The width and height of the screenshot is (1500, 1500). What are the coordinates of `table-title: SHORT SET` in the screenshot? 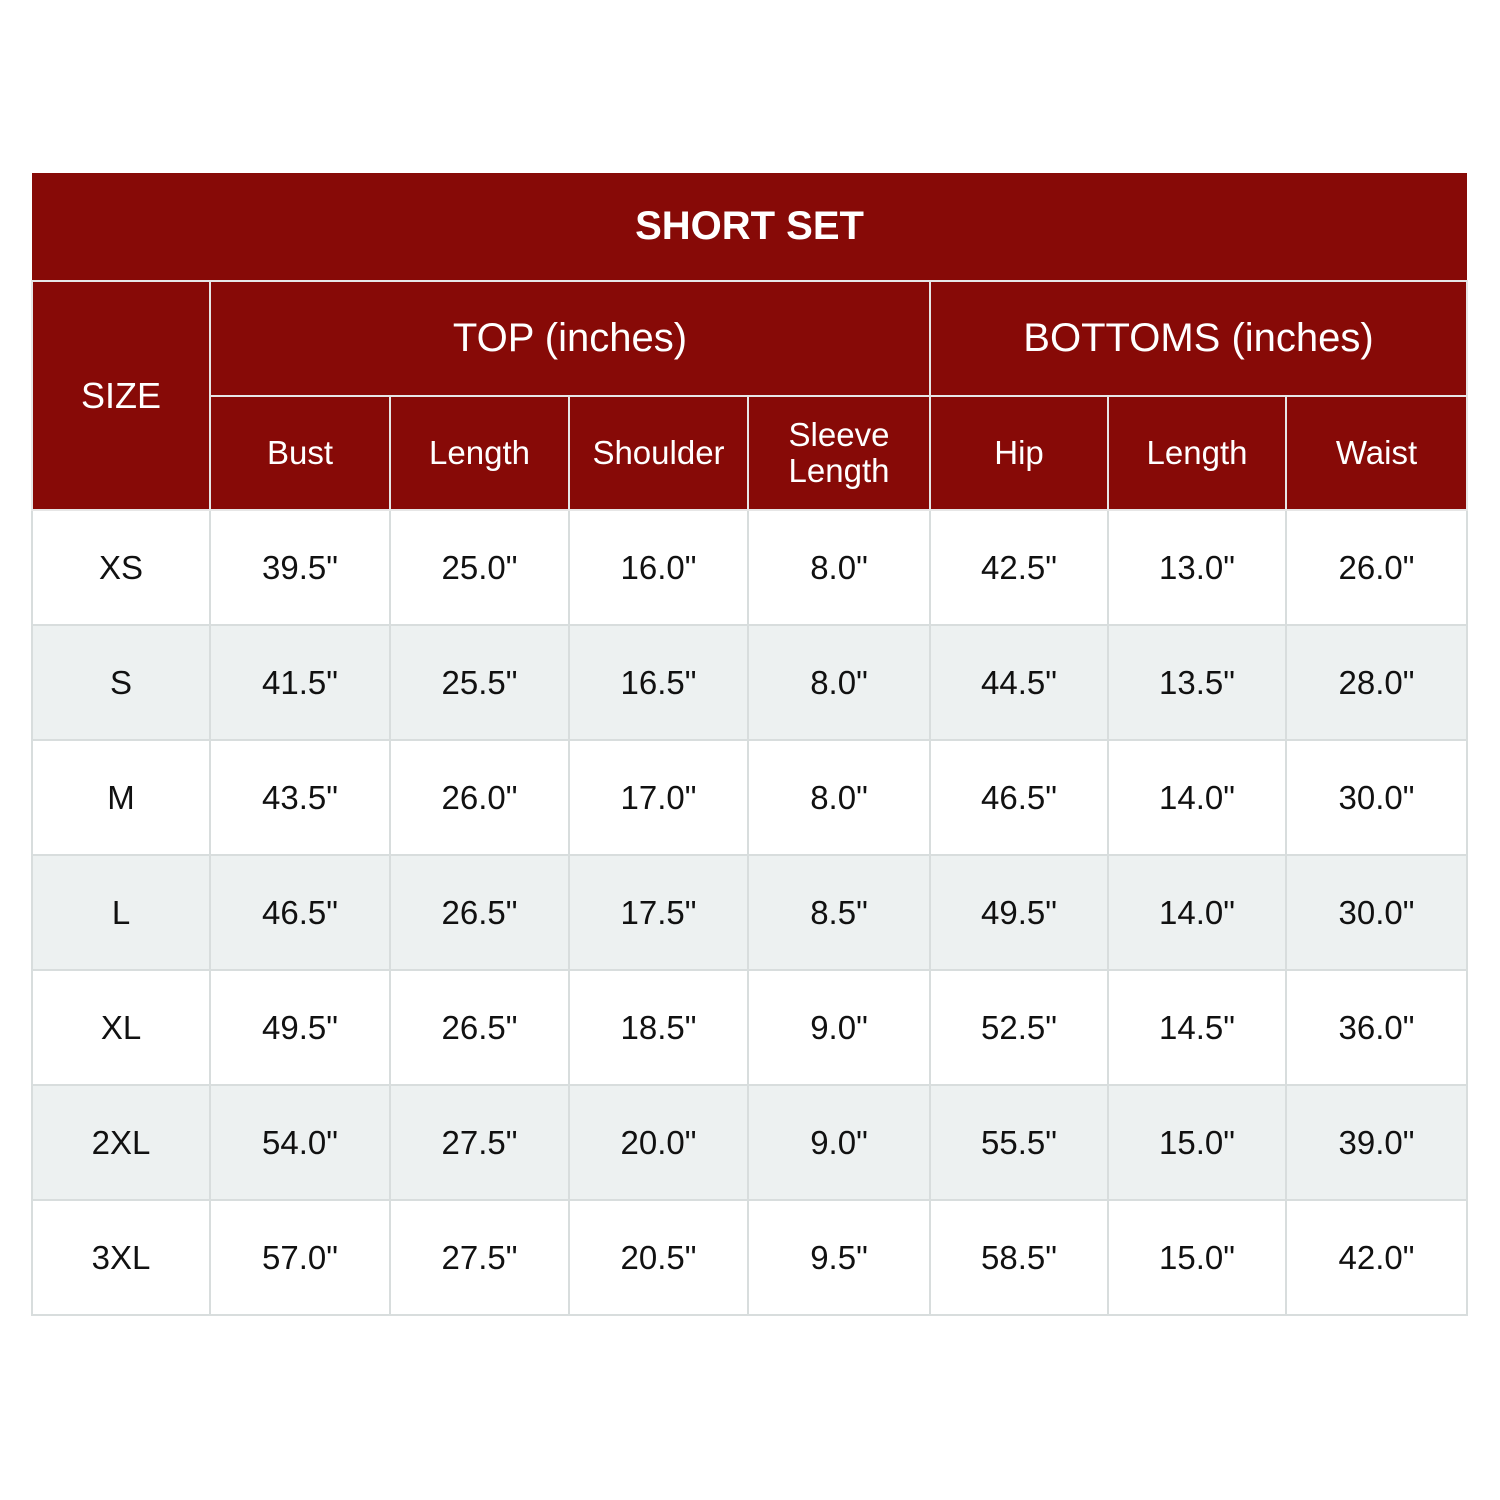 It's located at (750, 227).